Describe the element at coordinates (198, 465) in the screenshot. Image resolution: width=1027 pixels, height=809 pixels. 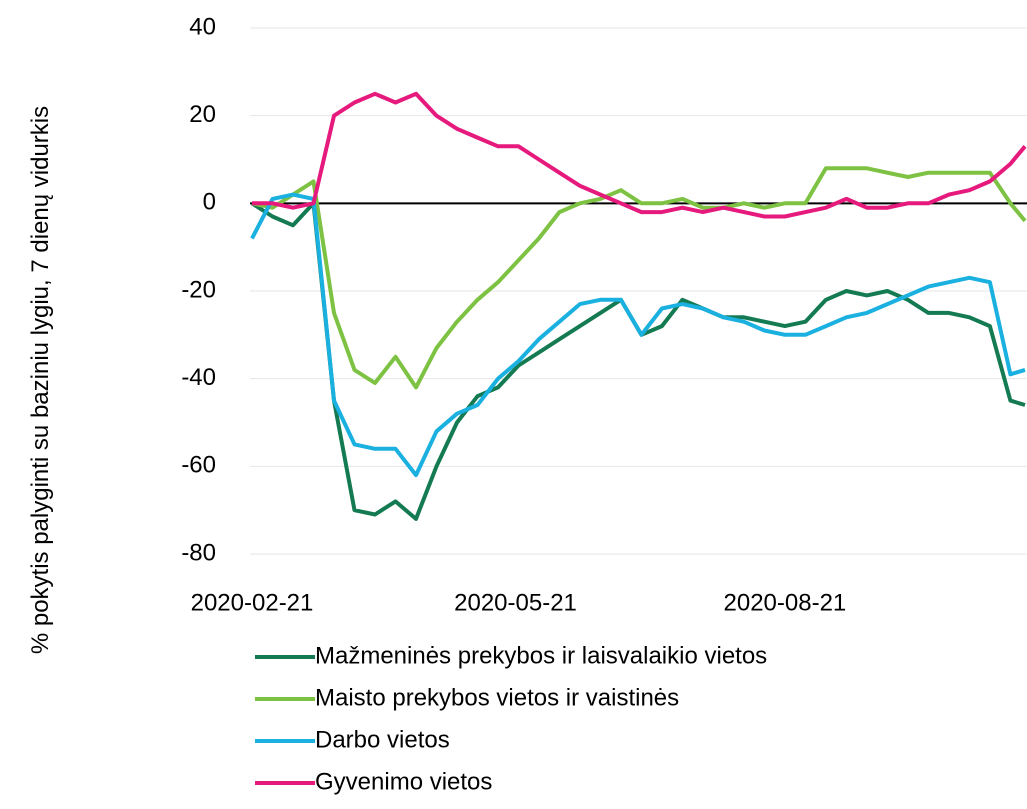
I see `y-tick-label: -60` at that location.